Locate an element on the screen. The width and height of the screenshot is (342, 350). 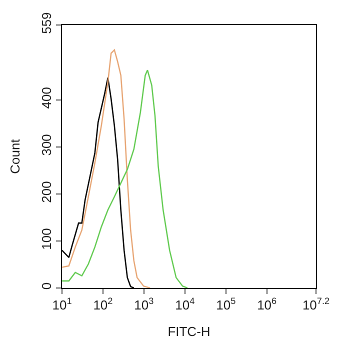
x-tick-label: 10$^{5}$ is located at coordinates (226, 304).